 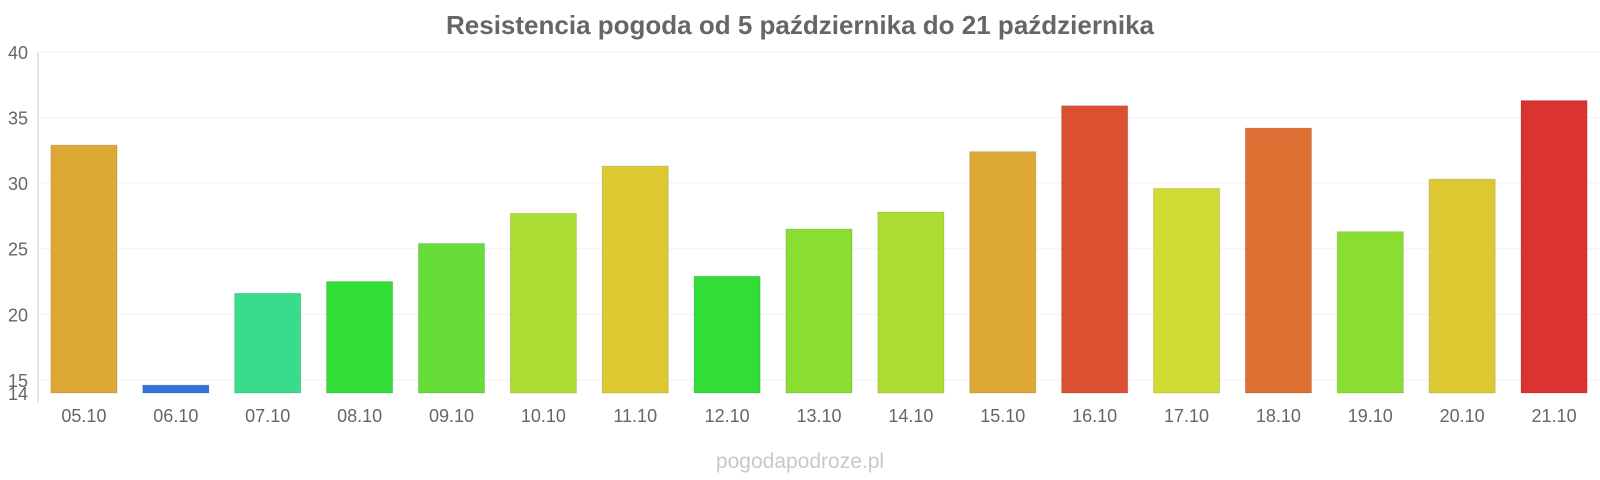 What do you see at coordinates (1278, 416) in the screenshot?
I see `x-tick-label: 18.10` at bounding box center [1278, 416].